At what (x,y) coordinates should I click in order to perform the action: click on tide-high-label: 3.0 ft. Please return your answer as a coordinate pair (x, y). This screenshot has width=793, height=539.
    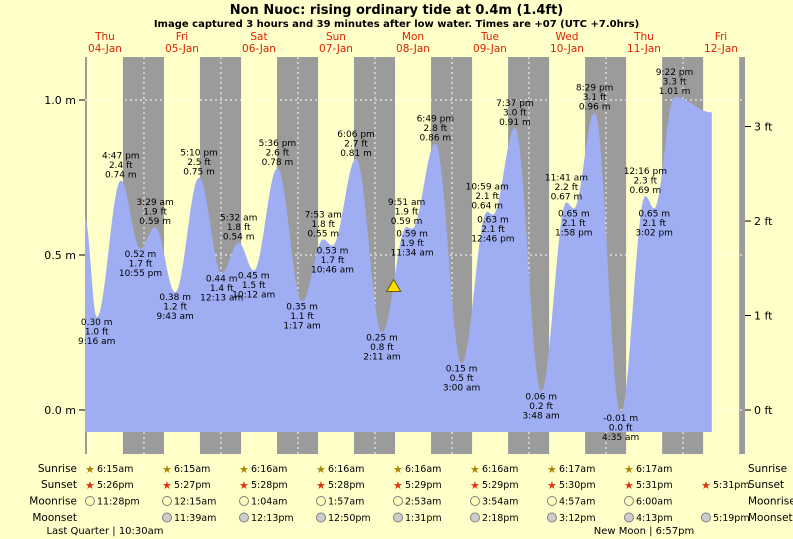
    Looking at the image, I should click on (515, 113).